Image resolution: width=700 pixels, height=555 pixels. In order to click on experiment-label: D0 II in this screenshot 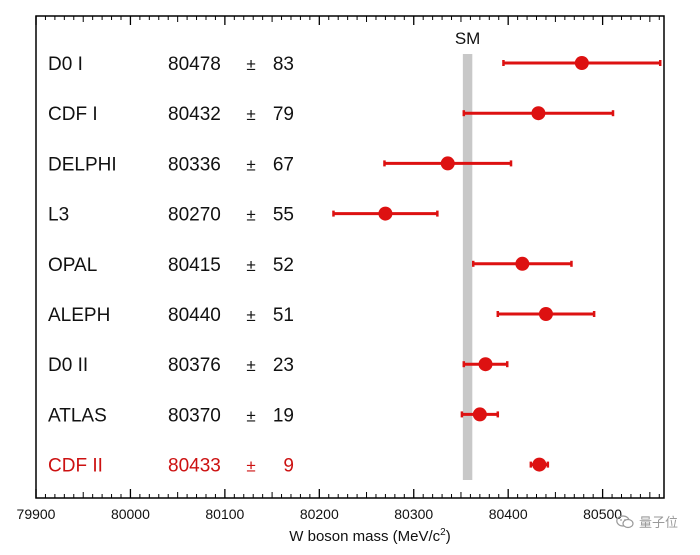, I will do `click(68, 365)`.